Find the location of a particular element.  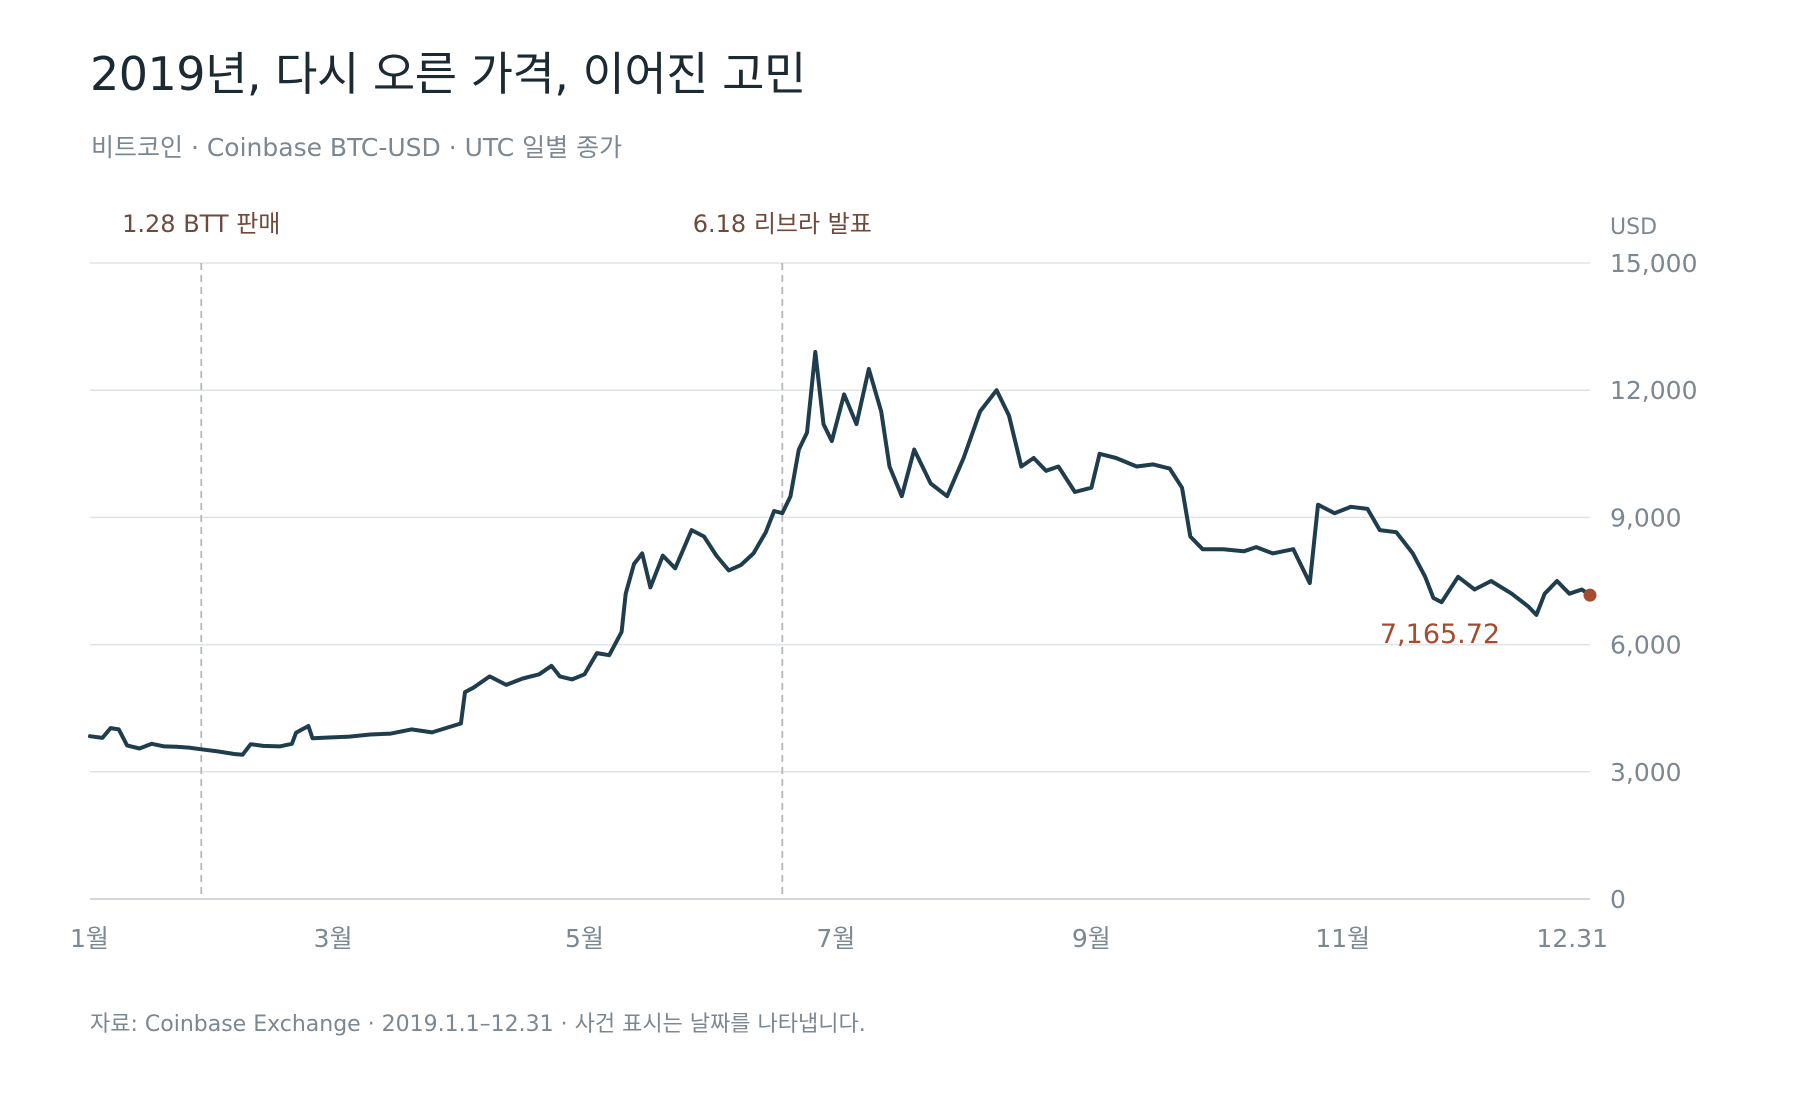

x-tick-label: 12.31 is located at coordinates (1572, 938).